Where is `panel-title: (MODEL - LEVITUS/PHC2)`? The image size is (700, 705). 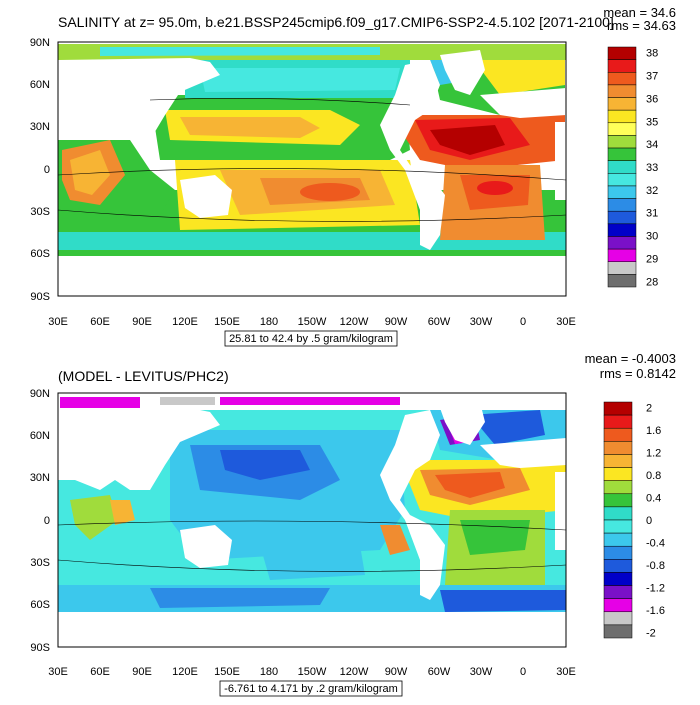
panel-title: (MODEL - LEVITUS/PHC2) is located at coordinates (143, 376).